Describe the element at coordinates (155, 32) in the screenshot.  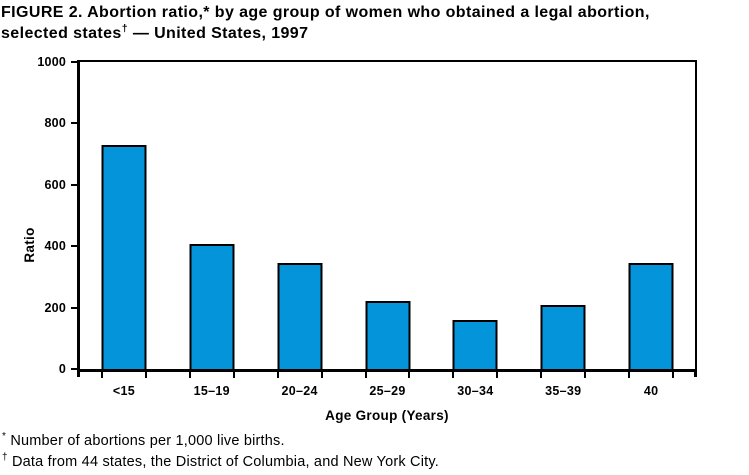
I see `figure-title-line2: selected states† — United States, 1997` at that location.